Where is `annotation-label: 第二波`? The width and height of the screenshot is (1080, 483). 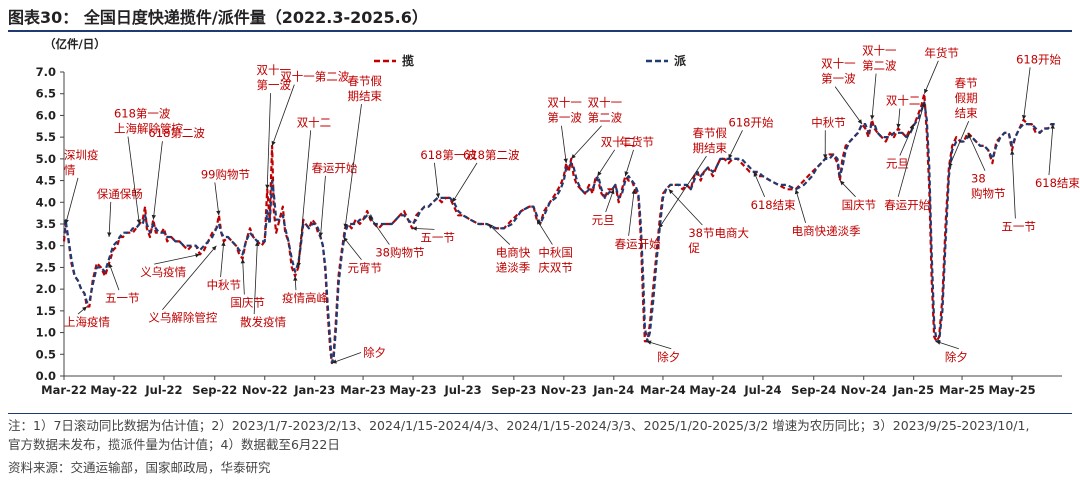
annotation-label: 第二波 is located at coordinates (879, 66).